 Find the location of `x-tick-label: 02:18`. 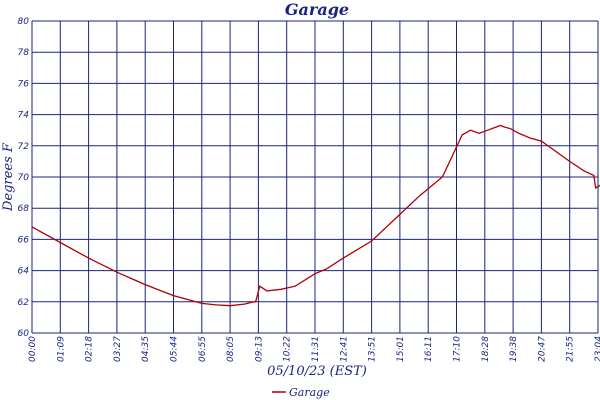

x-tick-label: 02:18 is located at coordinates (90, 349).